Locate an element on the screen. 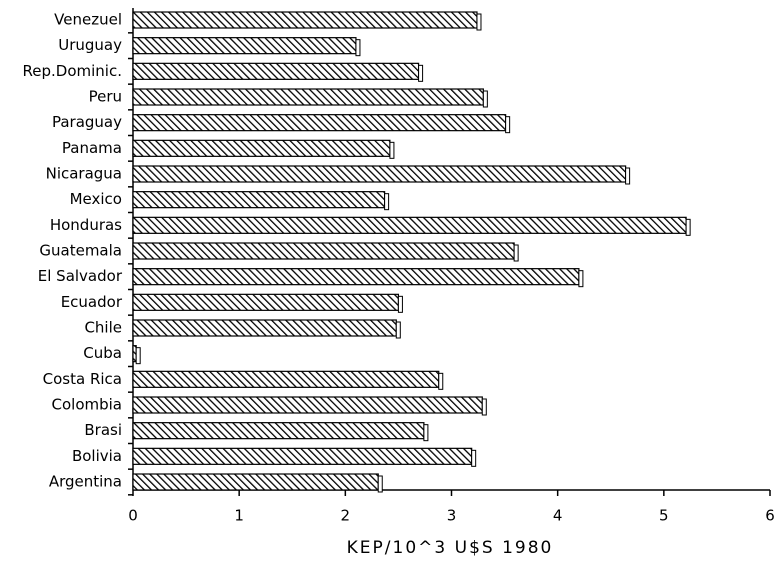  y-tick-label: Venezuel is located at coordinates (88, 20).